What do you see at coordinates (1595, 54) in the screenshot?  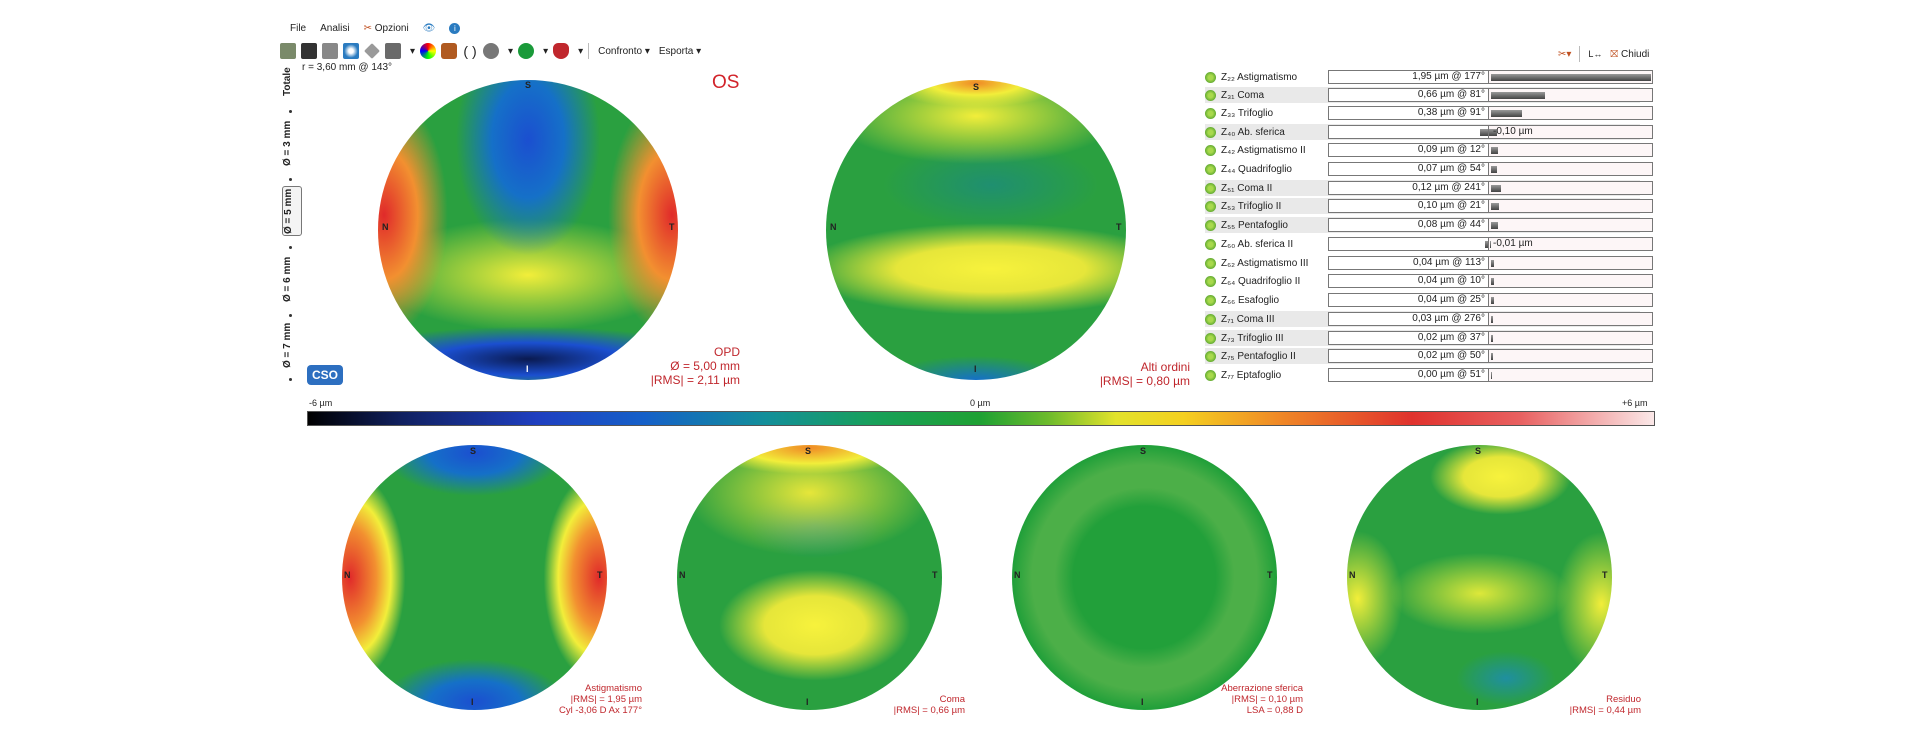 I see `ruler-icon: L↔` at bounding box center [1595, 54].